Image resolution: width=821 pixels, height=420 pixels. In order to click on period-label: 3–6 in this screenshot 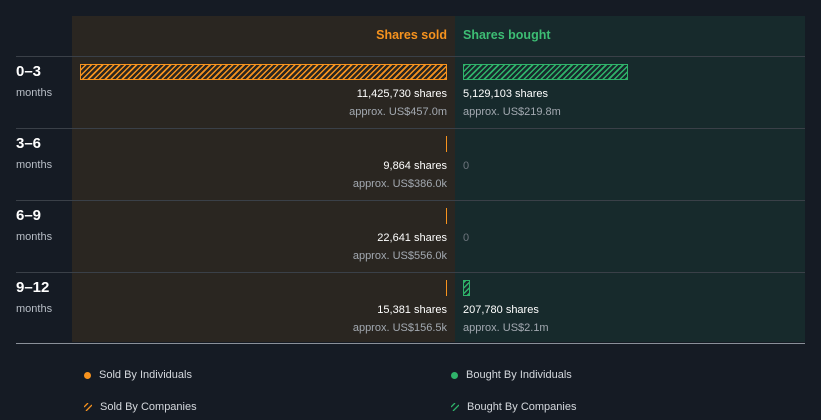, I will do `click(29, 143)`.